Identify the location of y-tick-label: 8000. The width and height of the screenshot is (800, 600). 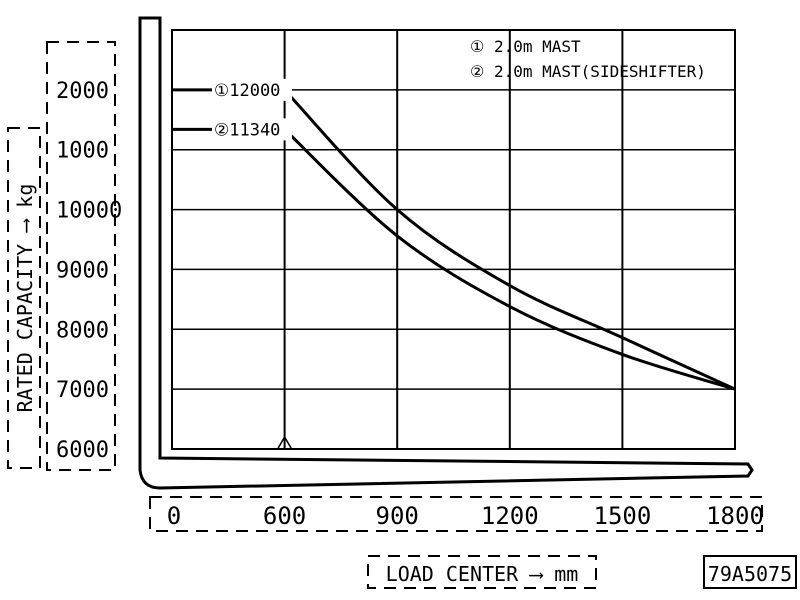
(82, 330).